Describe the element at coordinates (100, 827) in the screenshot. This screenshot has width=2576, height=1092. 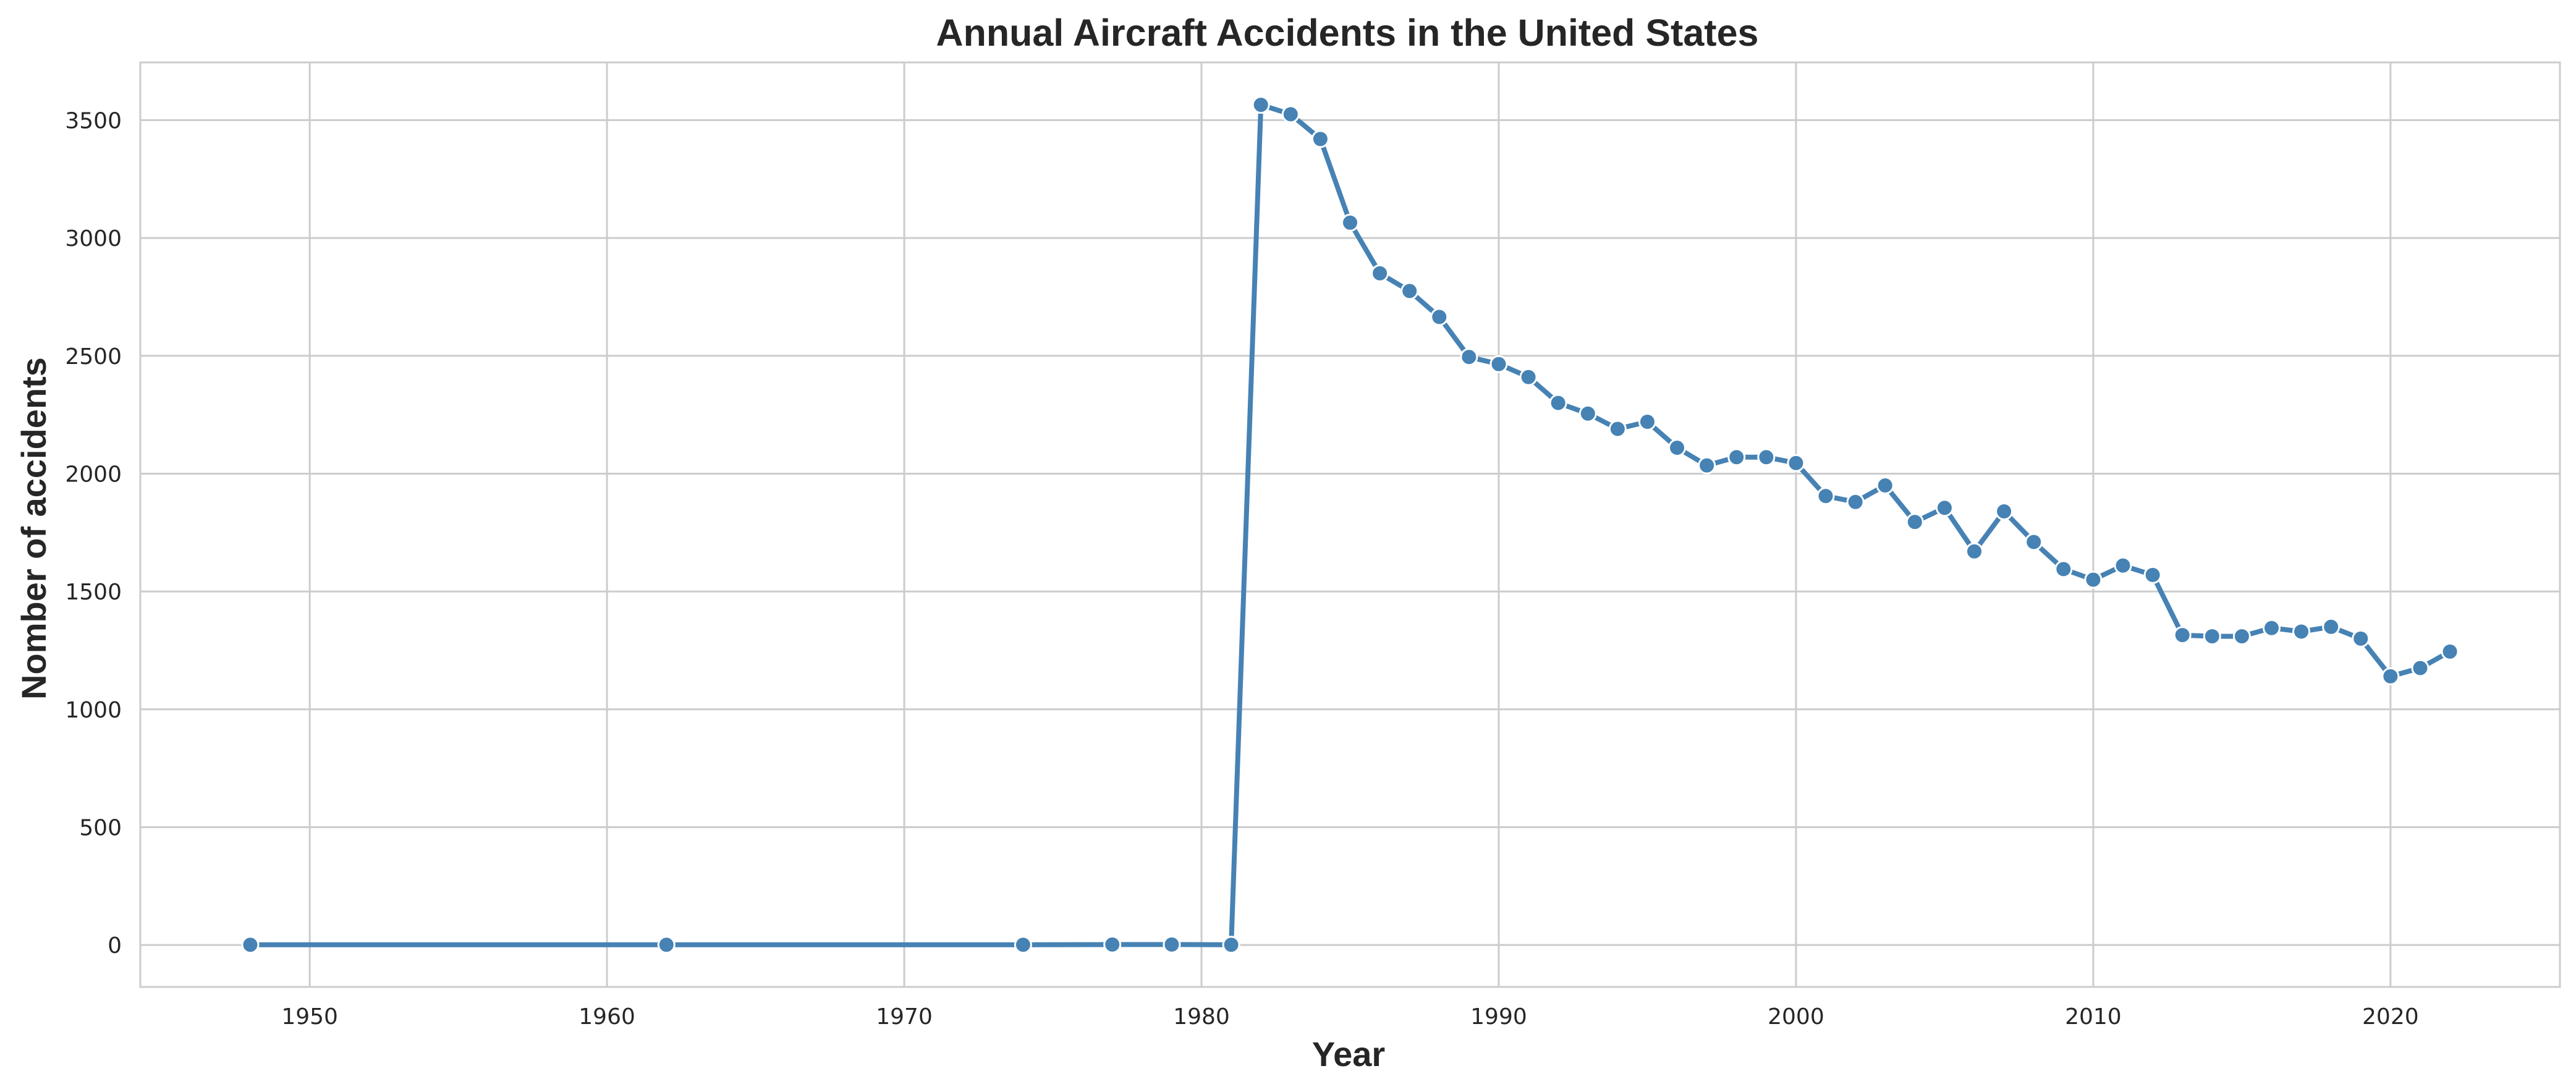
I see `y-tick-label: 500` at that location.